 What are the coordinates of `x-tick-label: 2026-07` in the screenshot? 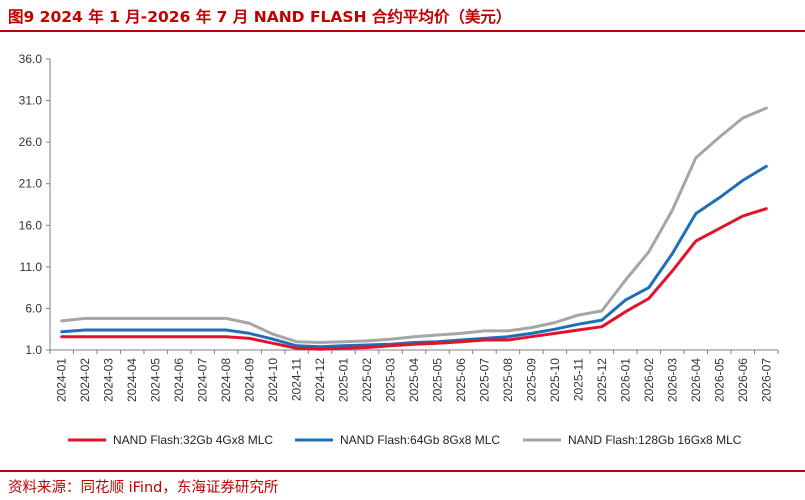 It's located at (766, 380).